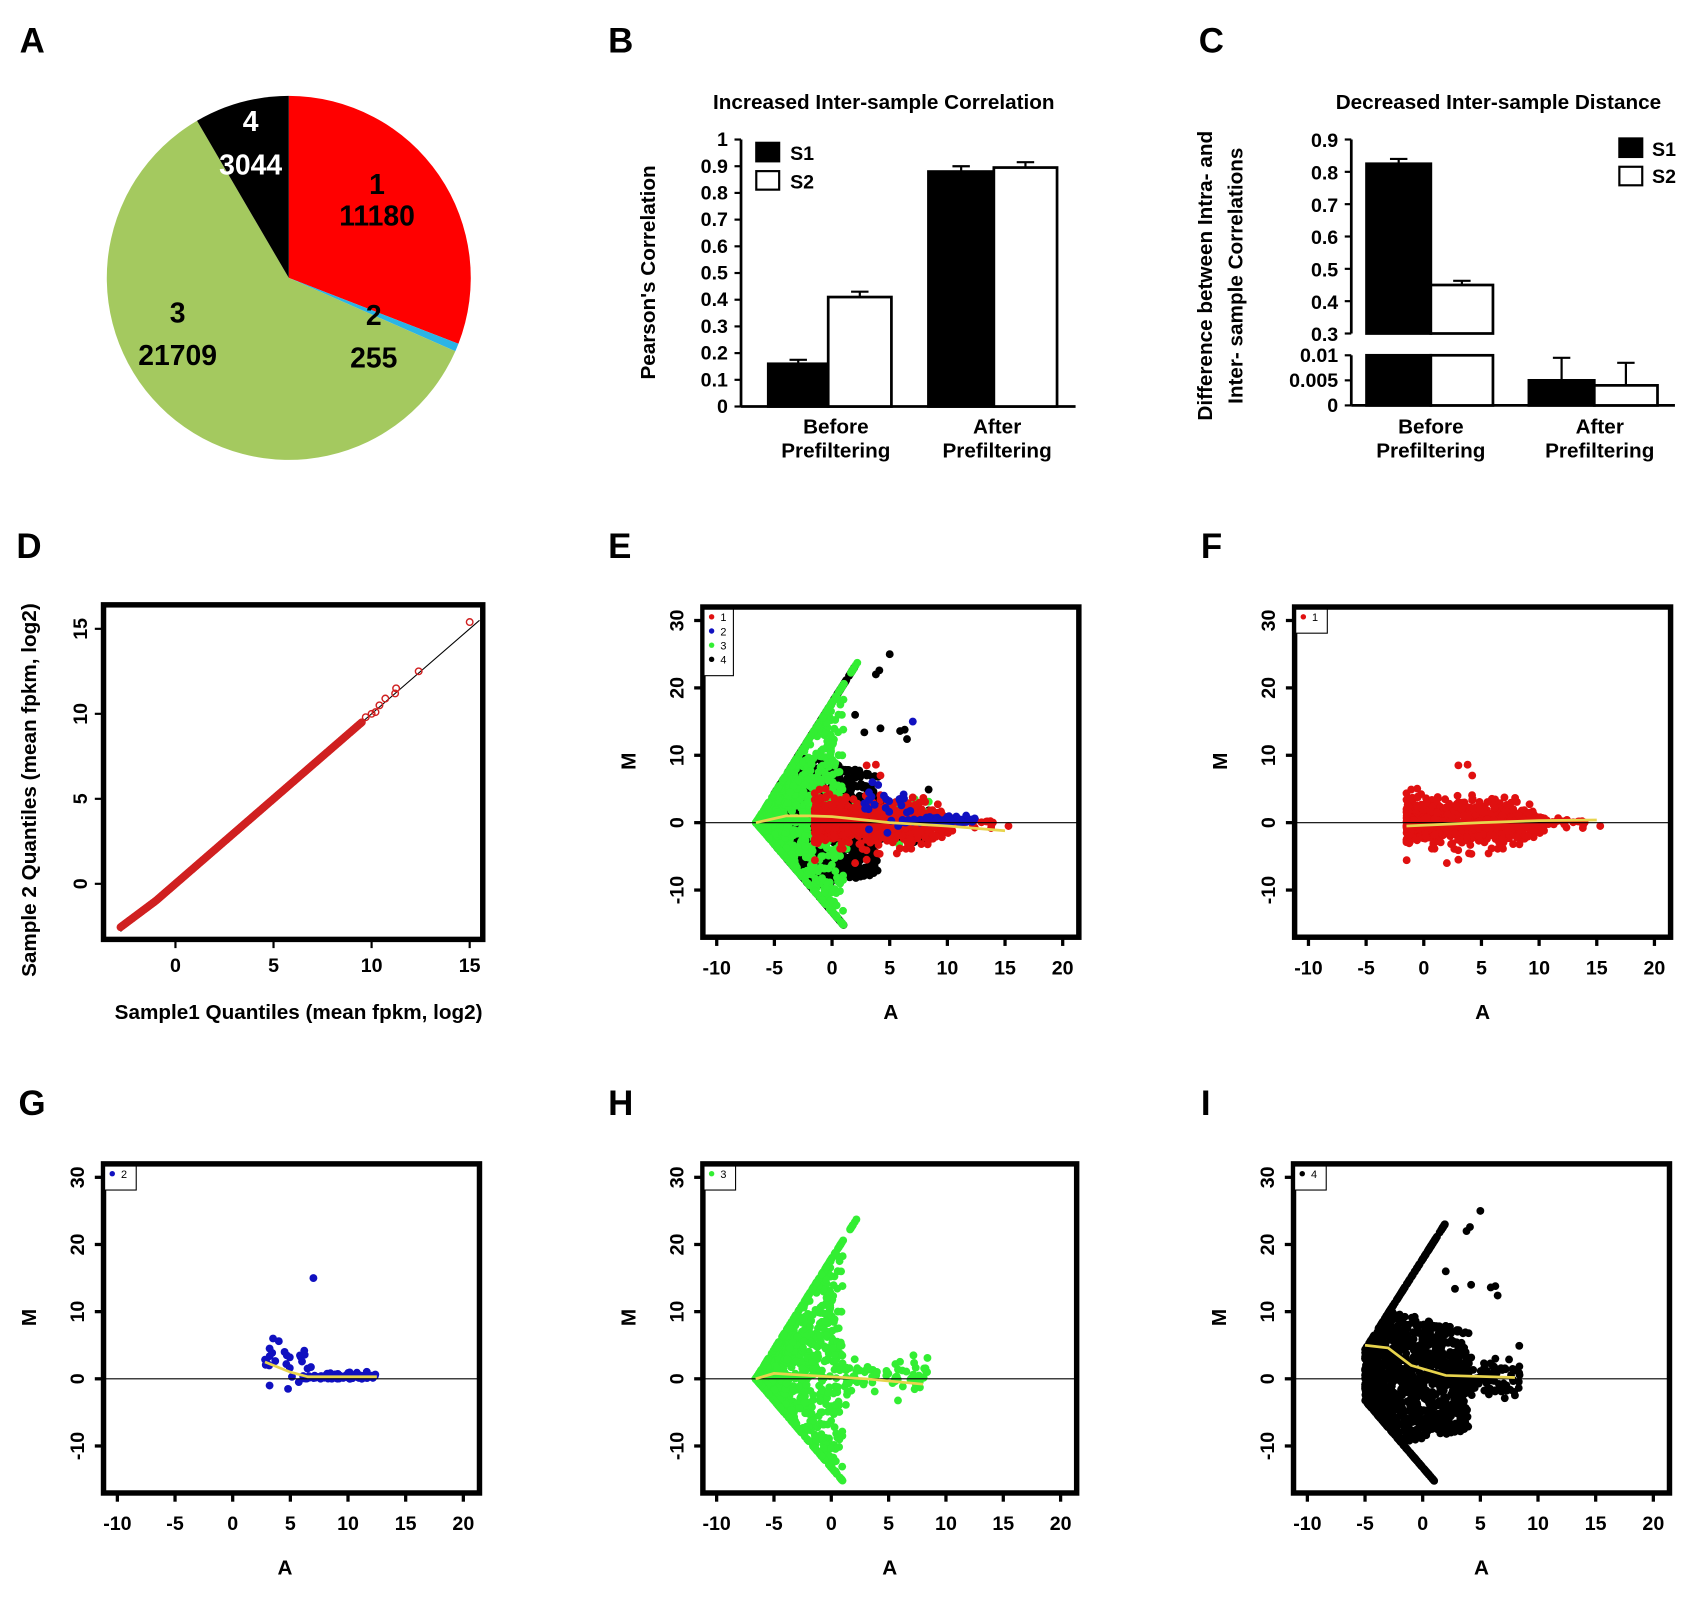 The height and width of the screenshot is (1602, 1700). I want to click on y-tick-label: 0.2, so click(714, 354).